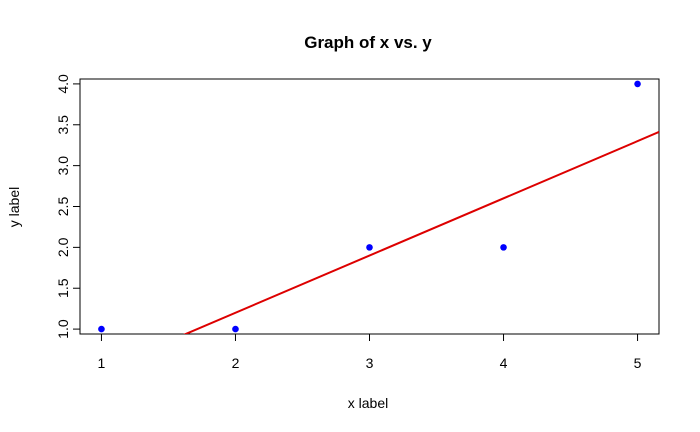 This screenshot has height=432, width=700. What do you see at coordinates (370, 363) in the screenshot?
I see `x-tick-label: 3` at bounding box center [370, 363].